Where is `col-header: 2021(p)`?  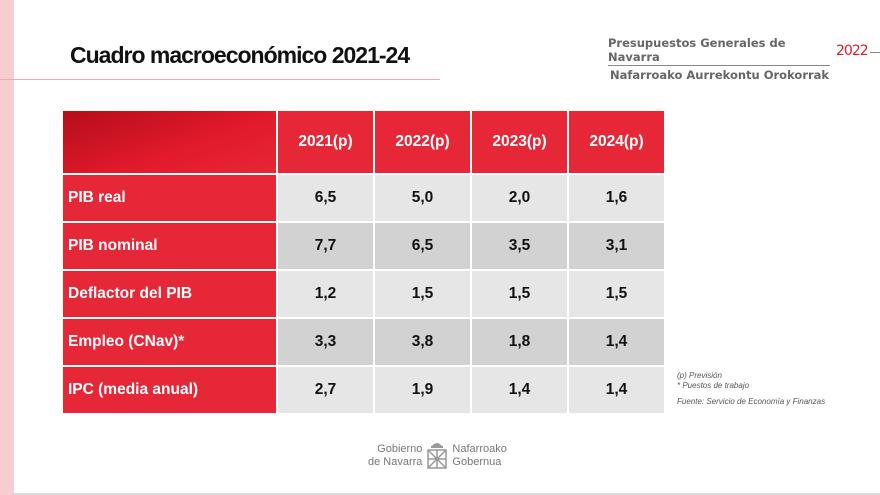
col-header: 2021(p) is located at coordinates (325, 142).